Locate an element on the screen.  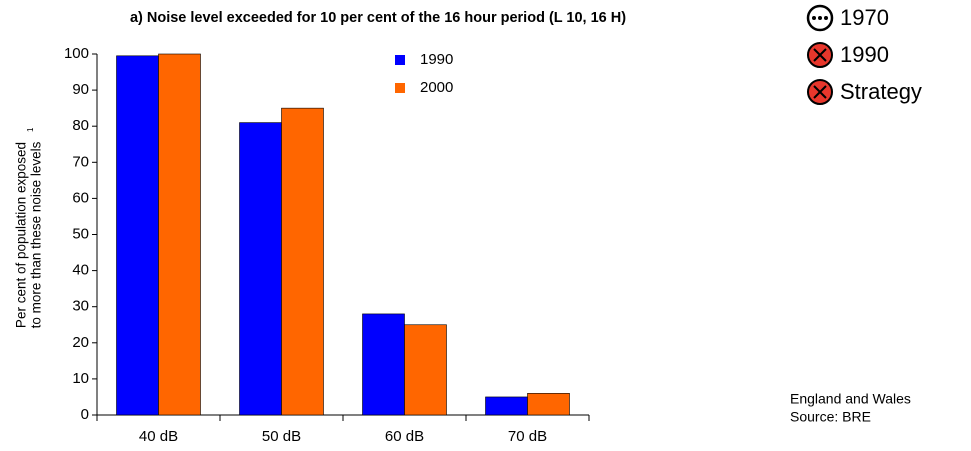
y-tick-label: 30 is located at coordinates (80, 306).